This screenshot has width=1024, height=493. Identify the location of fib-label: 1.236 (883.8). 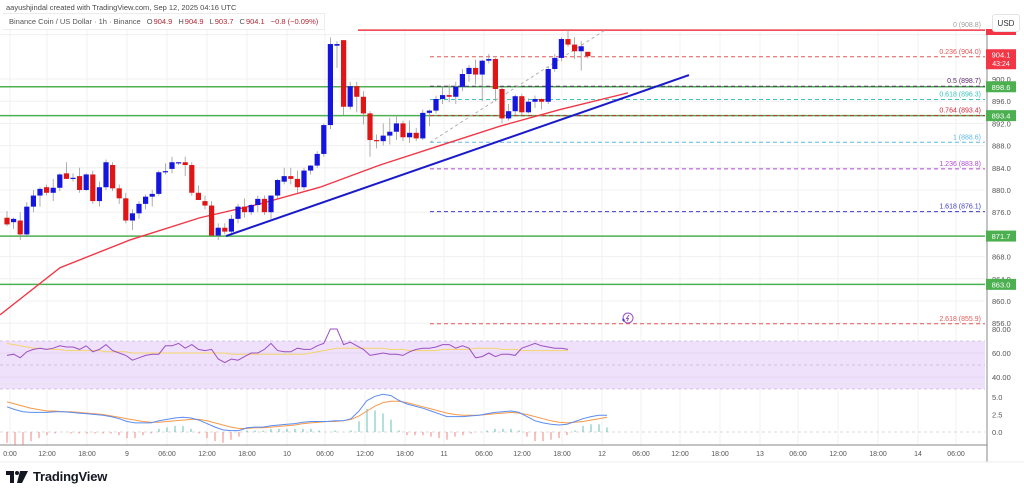
(960, 164).